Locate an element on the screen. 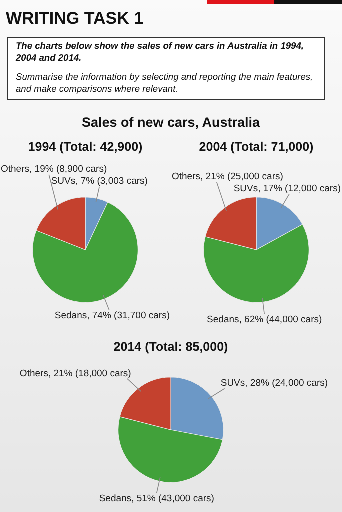 Image resolution: width=342 pixels, height=512 pixels. slice-label: SUVs, 7% (3,003 cars) is located at coordinates (99, 182).